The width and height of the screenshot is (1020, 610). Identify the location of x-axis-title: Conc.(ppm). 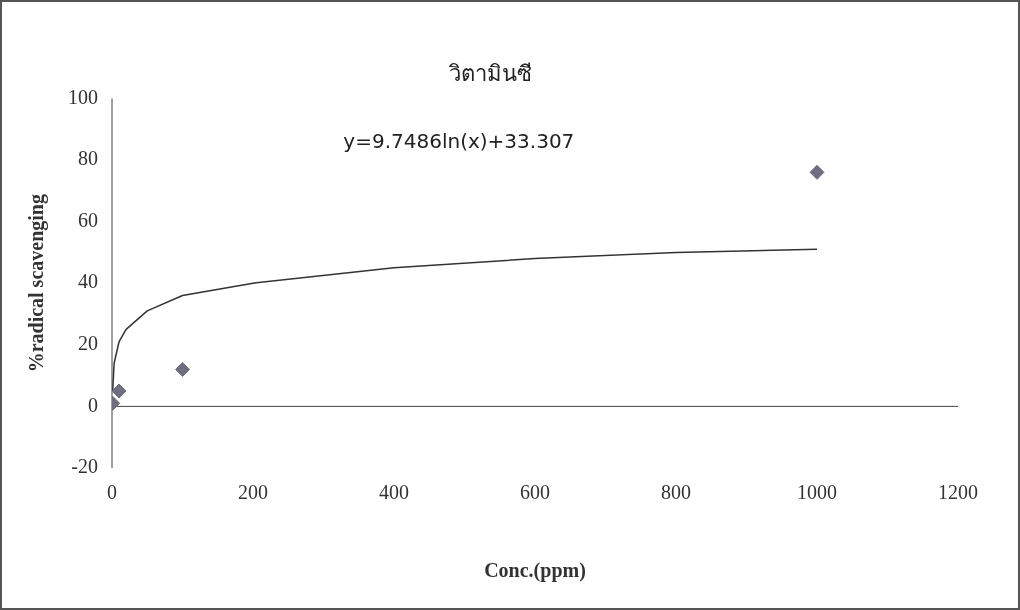
(535, 571).